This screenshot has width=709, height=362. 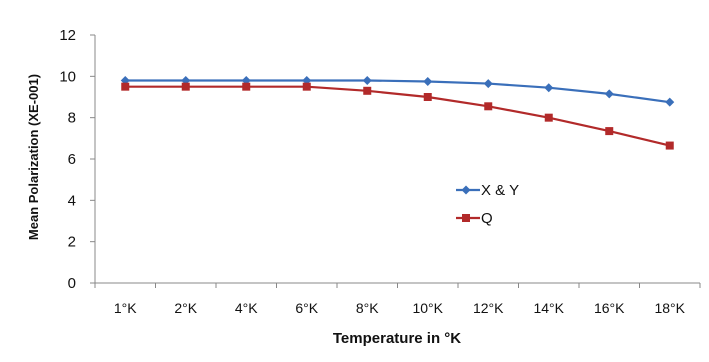 I want to click on x-tick-label: 14°K, so click(x=548, y=308).